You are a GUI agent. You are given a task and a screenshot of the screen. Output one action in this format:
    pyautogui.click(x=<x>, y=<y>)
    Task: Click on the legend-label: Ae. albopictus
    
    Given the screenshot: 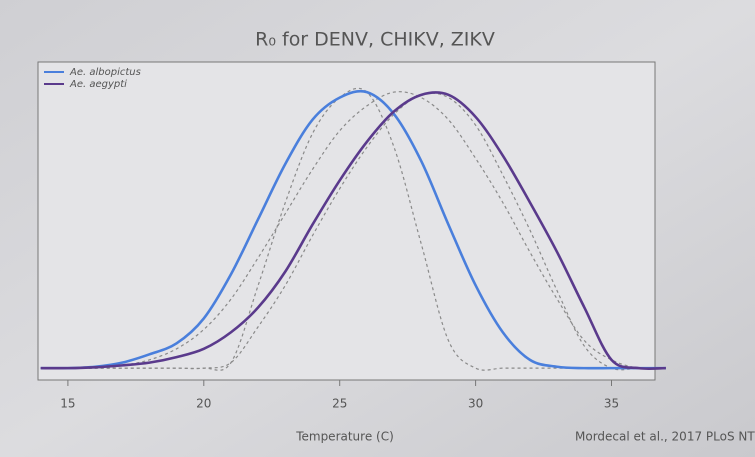 What is the action you would take?
    pyautogui.click(x=105, y=72)
    